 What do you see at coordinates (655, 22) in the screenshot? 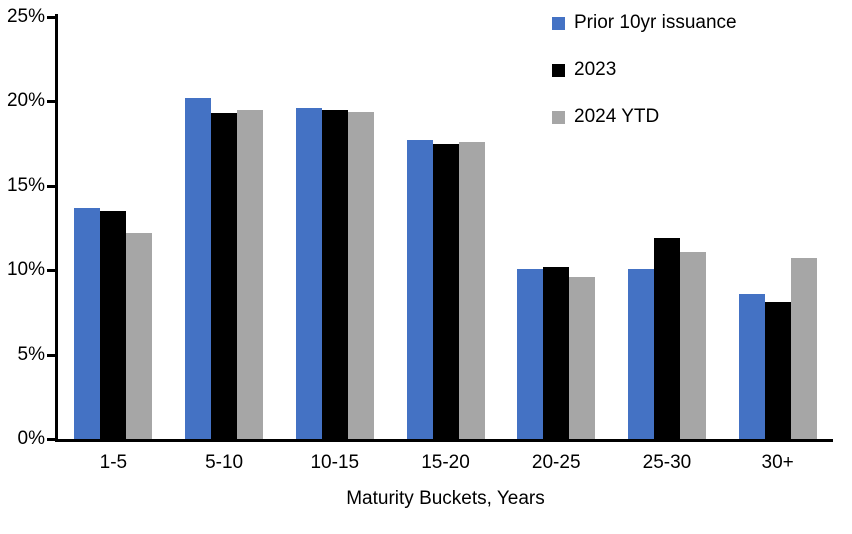
I see `legend-label: Prior 10yr issuance` at bounding box center [655, 22].